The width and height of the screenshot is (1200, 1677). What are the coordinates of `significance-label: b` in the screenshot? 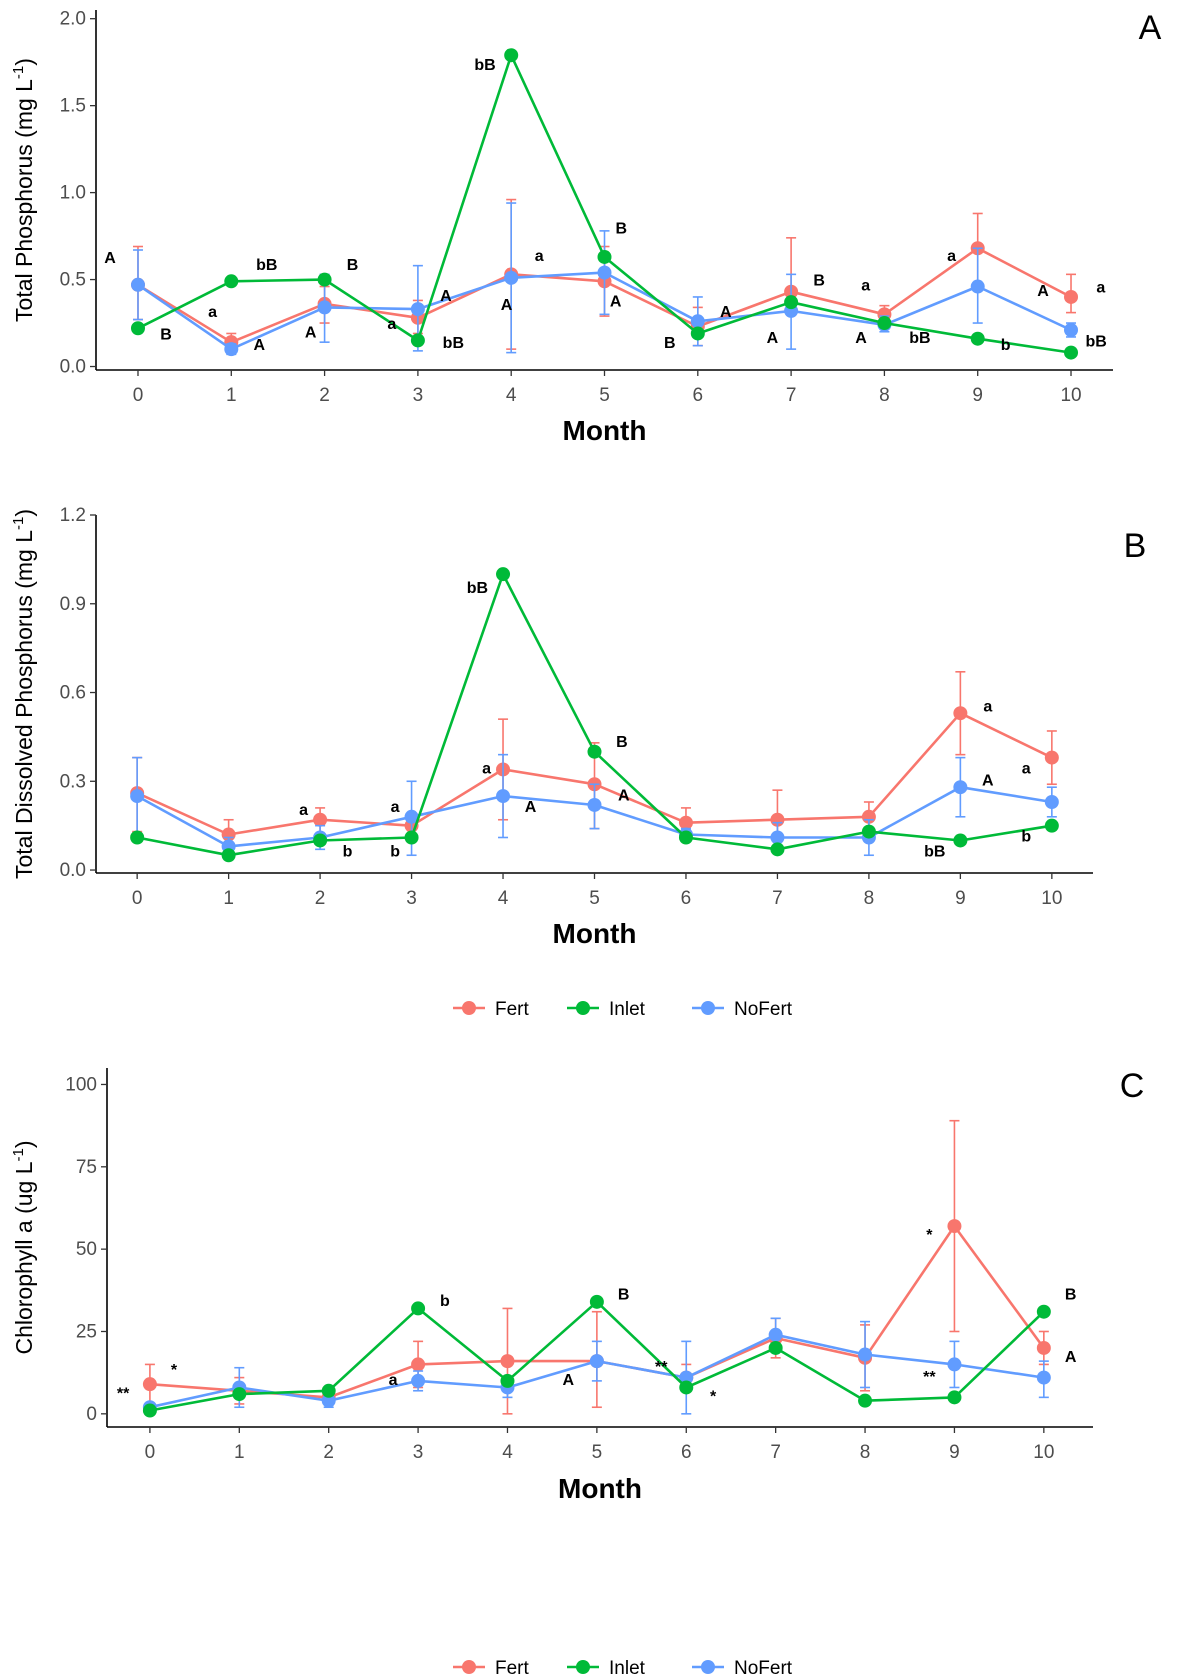 It's located at (1006, 345).